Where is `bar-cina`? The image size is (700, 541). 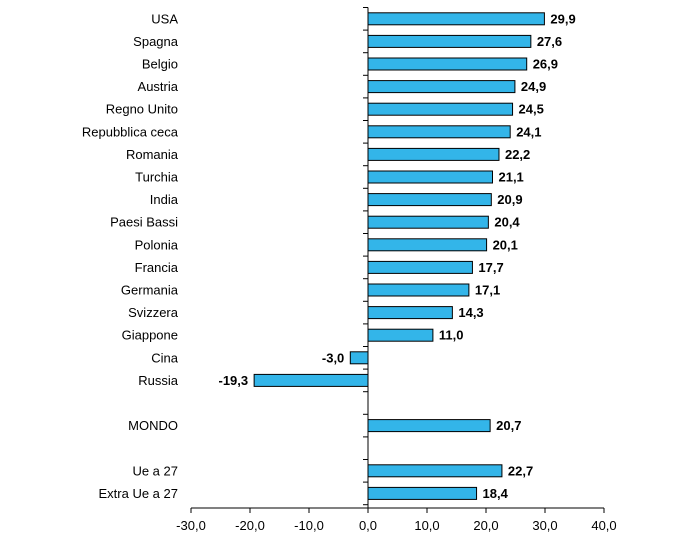 bar-cina is located at coordinates (359, 358).